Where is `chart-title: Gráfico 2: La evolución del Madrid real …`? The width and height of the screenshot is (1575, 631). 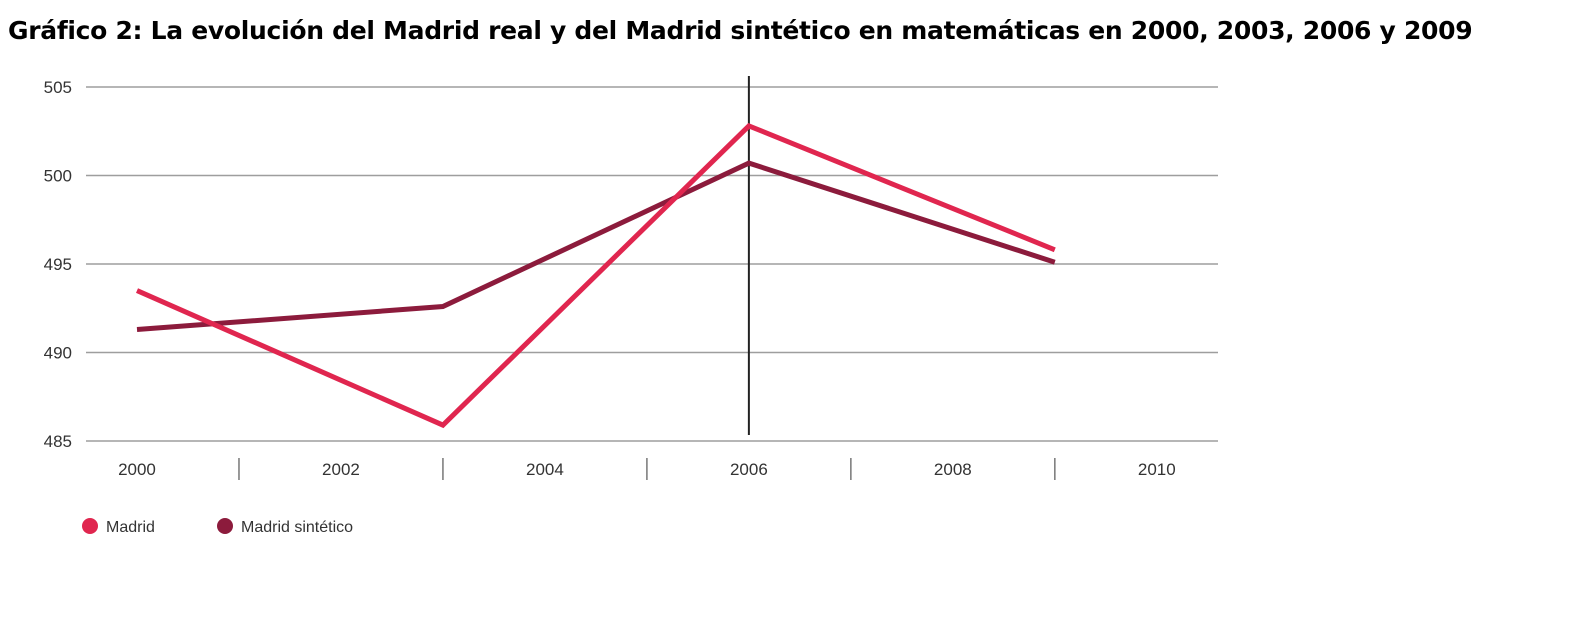 chart-title: Gráfico 2: La evolución del Madrid real … is located at coordinates (740, 30).